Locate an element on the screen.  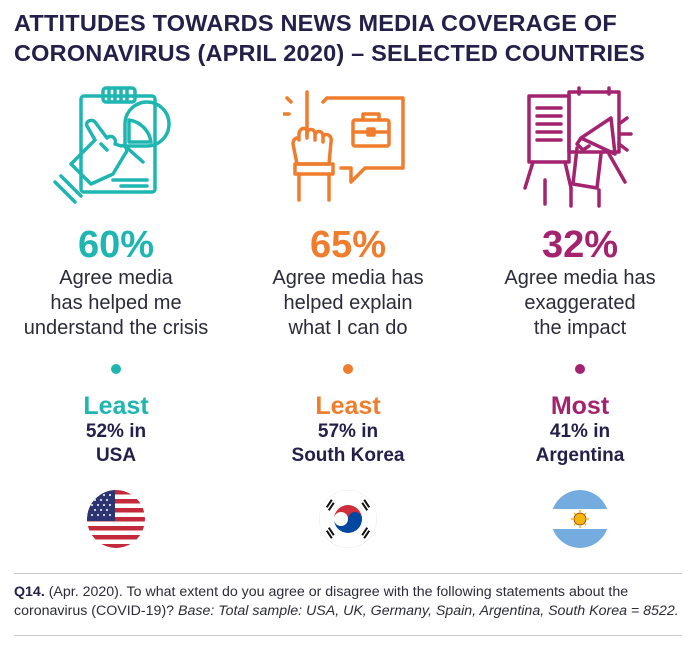
rank-detail-line: South Korea is located at coordinates (348, 455).